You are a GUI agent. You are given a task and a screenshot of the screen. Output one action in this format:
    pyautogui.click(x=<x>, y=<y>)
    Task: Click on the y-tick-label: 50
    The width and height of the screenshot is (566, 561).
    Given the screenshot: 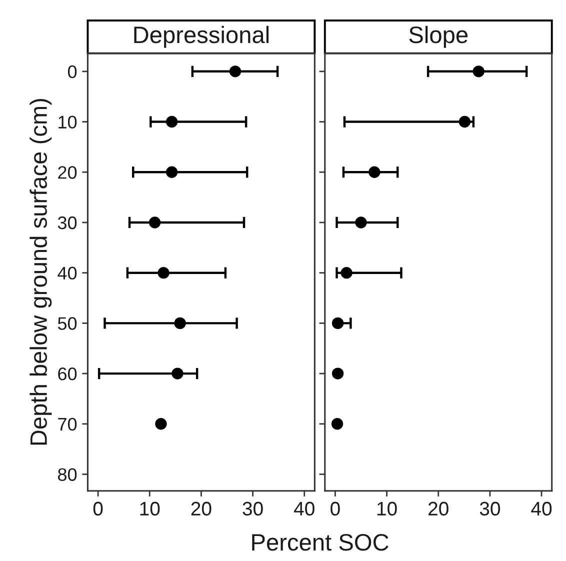 What is the action you would take?
    pyautogui.click(x=67, y=323)
    